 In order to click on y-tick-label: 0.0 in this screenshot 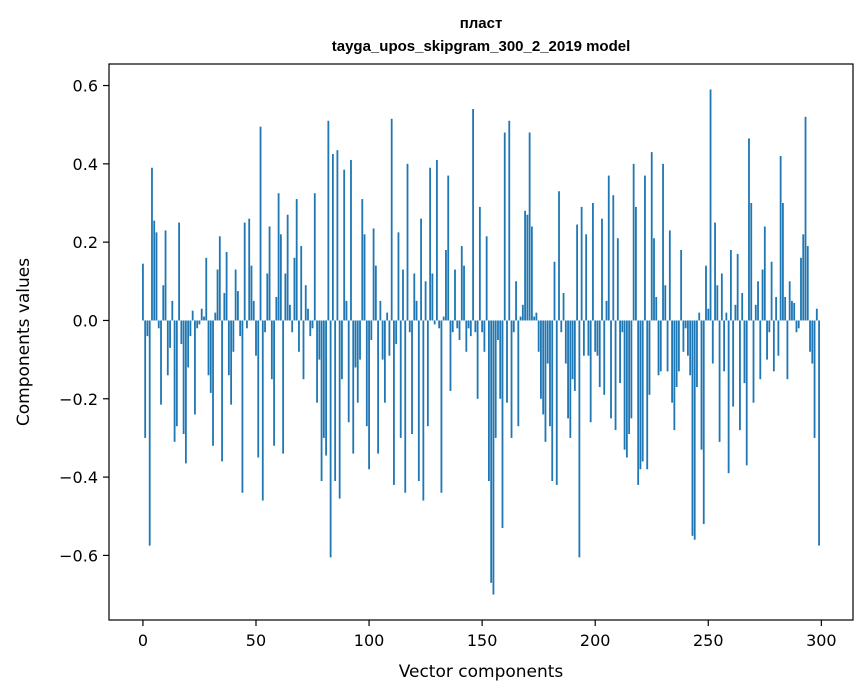, I will do `click(85, 320)`.